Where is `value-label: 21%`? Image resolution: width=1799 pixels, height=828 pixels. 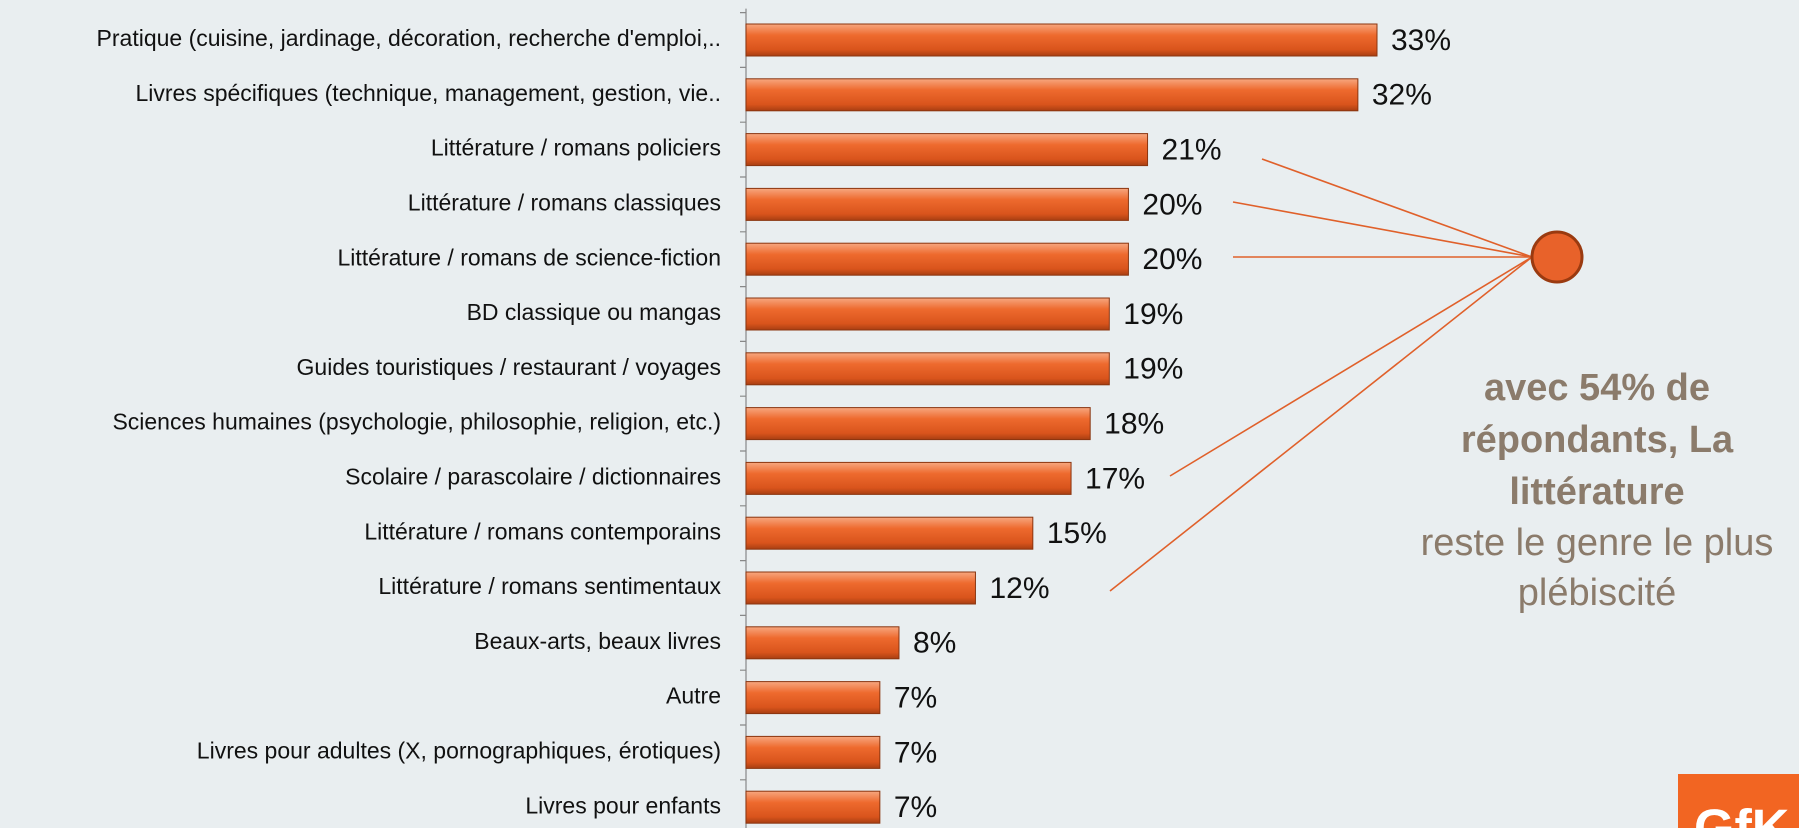
value-label: 21% is located at coordinates (1192, 150).